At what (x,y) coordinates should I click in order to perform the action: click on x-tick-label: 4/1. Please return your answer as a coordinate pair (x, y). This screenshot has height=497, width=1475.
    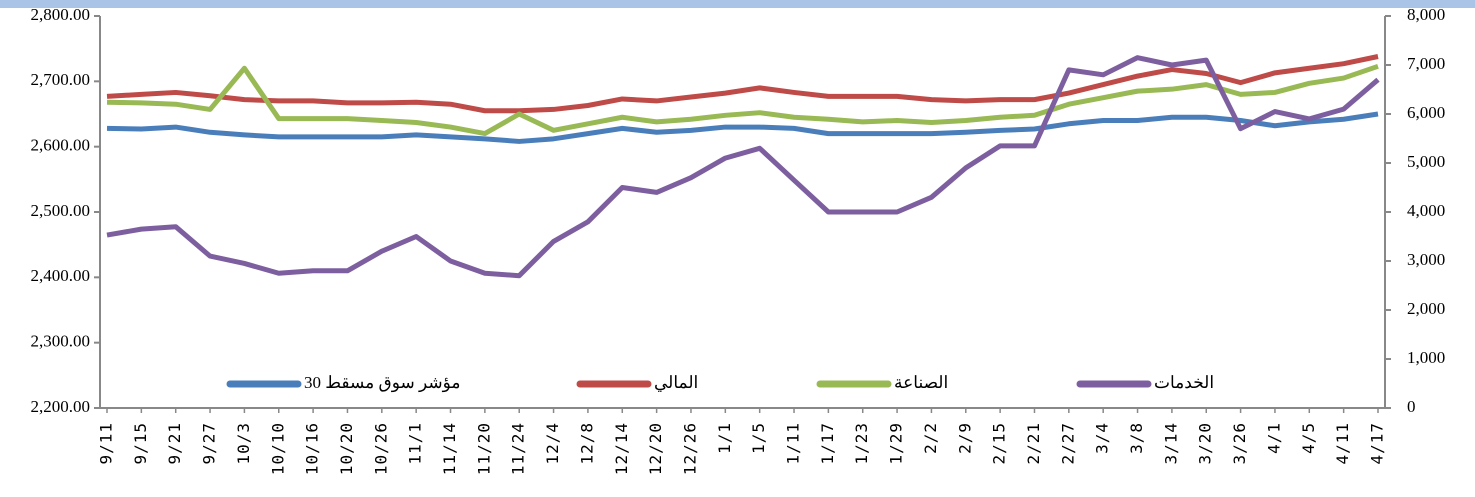
    Looking at the image, I should click on (1273, 438).